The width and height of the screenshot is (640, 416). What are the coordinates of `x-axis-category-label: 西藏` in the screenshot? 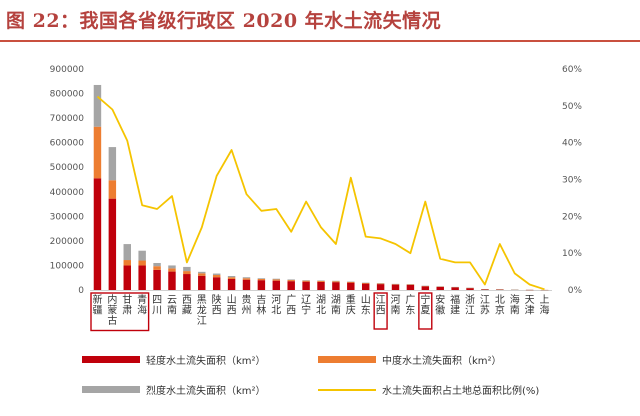 It's located at (187, 306).